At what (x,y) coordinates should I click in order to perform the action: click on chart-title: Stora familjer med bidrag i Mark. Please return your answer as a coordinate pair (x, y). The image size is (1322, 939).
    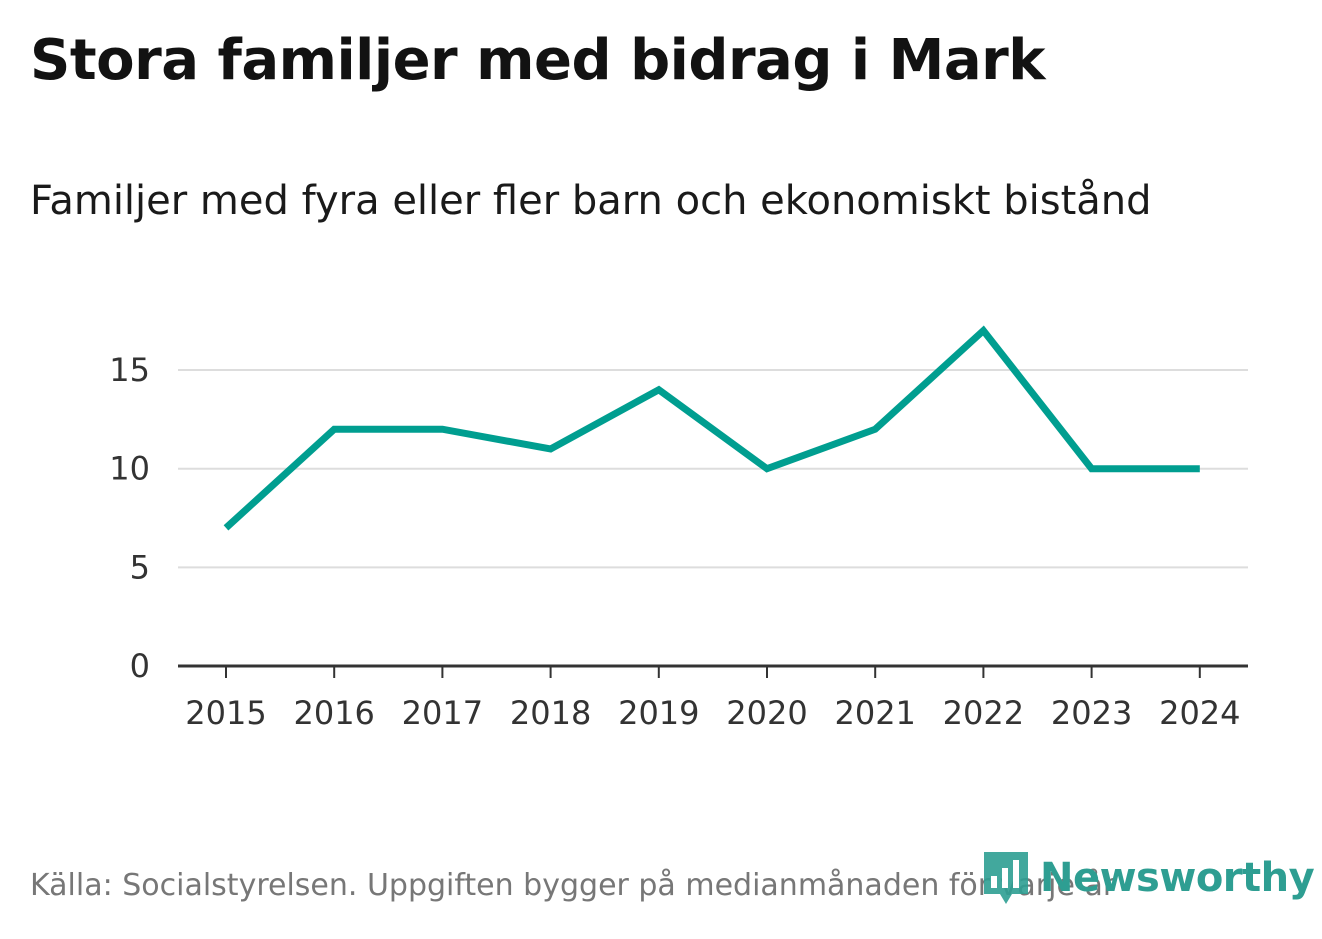
    Looking at the image, I should click on (538, 60).